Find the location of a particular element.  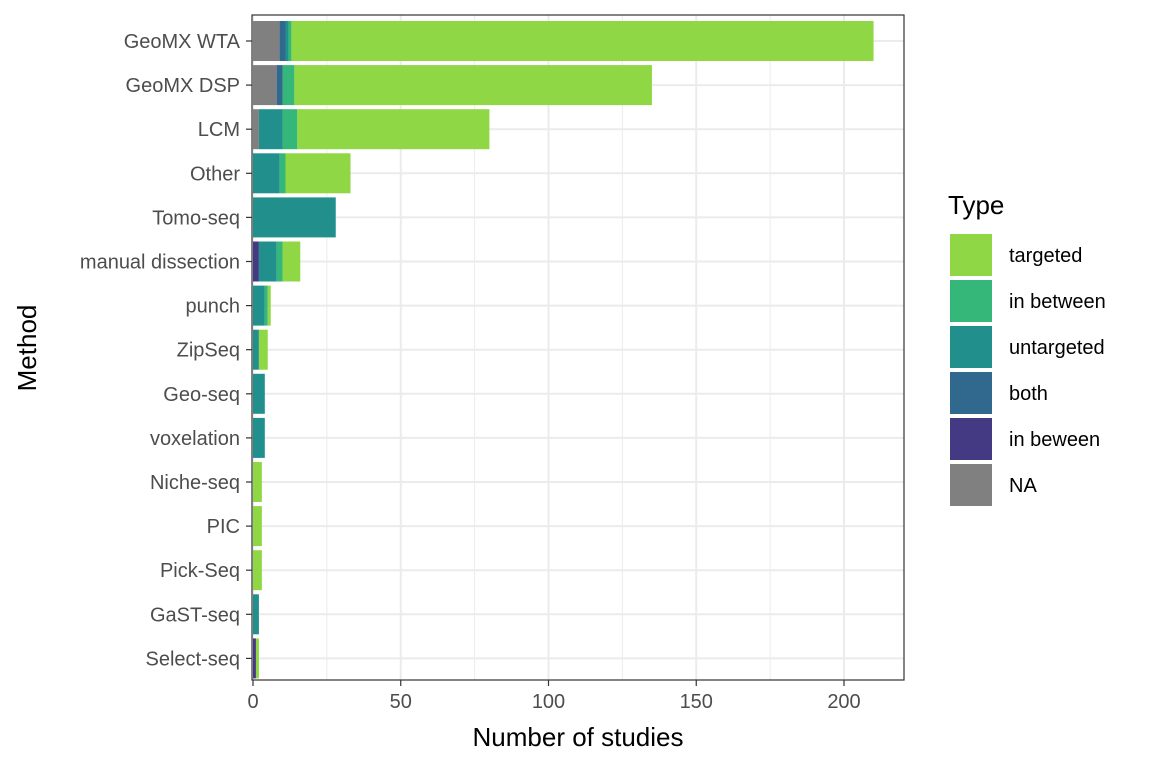

y-tick-label: PIC is located at coordinates (223, 527).